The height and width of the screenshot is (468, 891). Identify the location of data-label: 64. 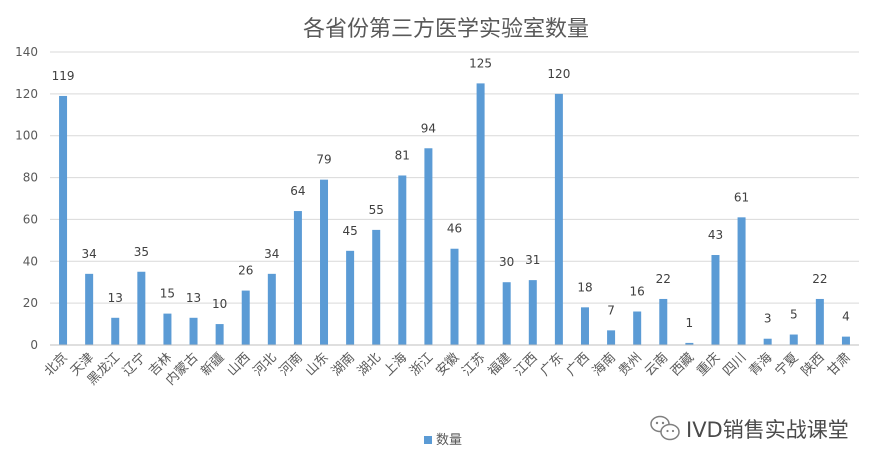
(297, 191).